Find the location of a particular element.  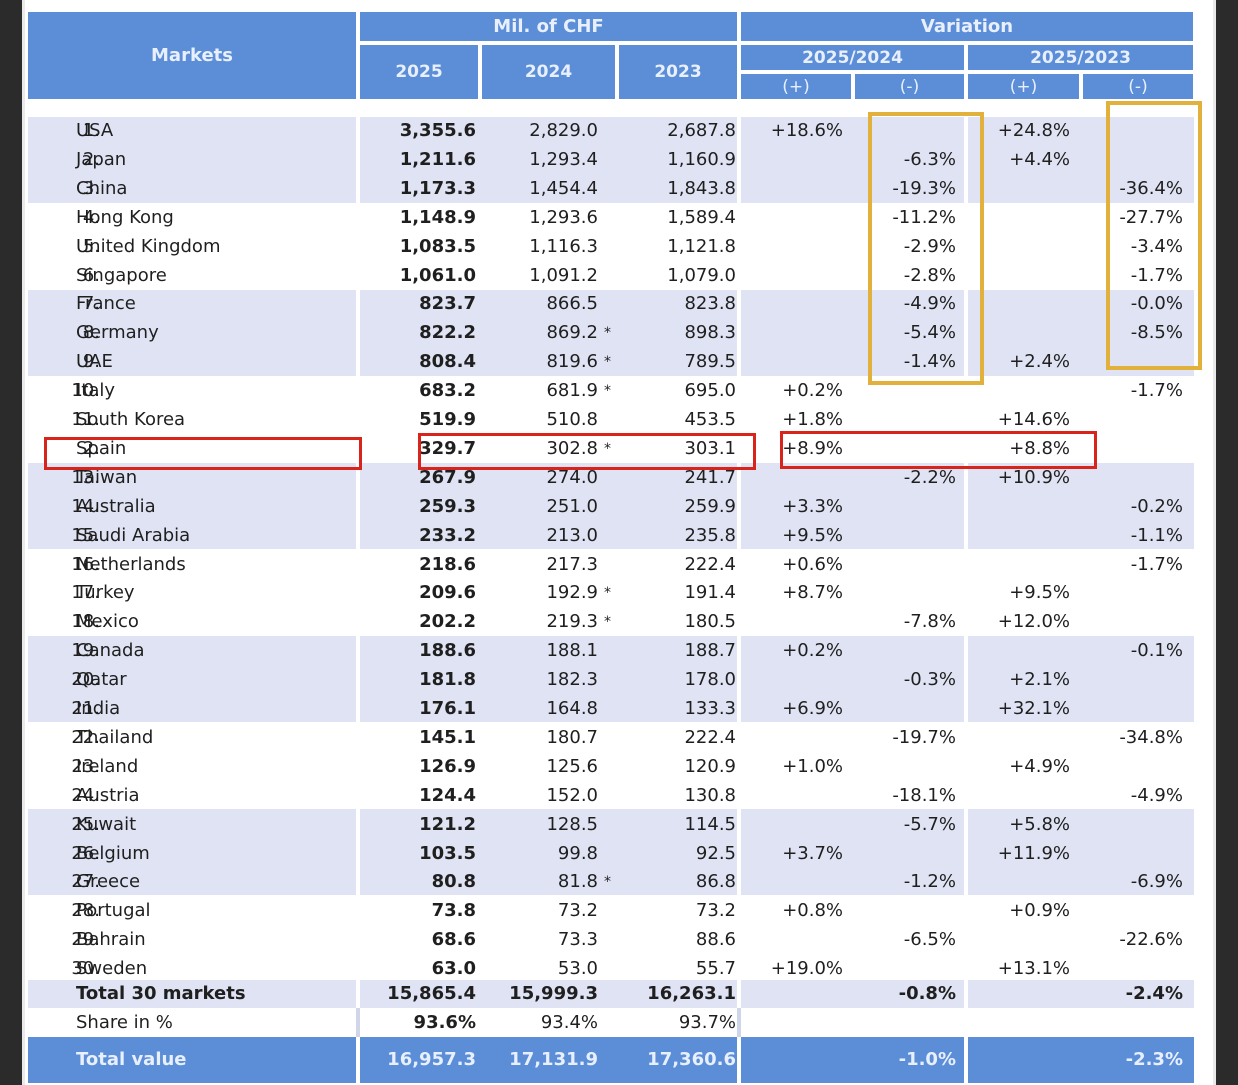

row-var-2025-2023-plus: +2.4% is located at coordinates (1039, 362).